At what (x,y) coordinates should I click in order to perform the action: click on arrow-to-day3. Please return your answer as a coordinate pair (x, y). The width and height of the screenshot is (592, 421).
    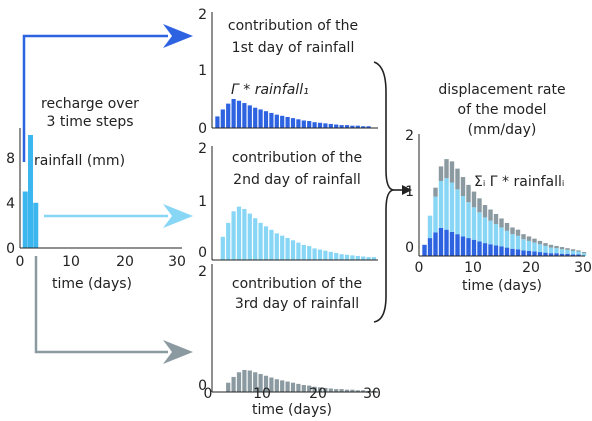
    Looking at the image, I should click on (101, 305).